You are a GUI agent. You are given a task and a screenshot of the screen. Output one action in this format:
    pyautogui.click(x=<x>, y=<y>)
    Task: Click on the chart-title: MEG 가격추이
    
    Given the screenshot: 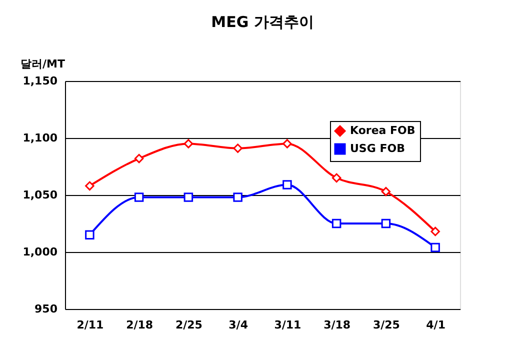 What is the action you would take?
    pyautogui.click(x=262, y=22)
    